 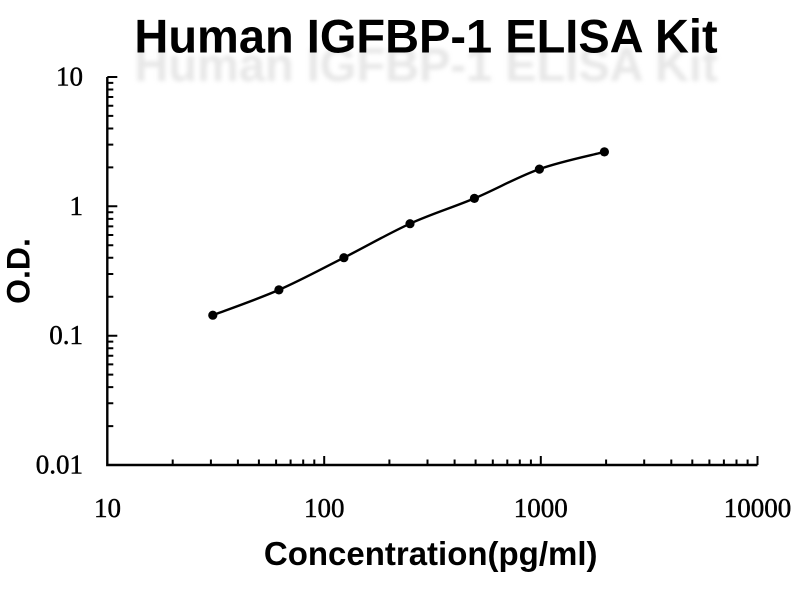 What do you see at coordinates (758, 508) in the screenshot?
I see `svg-text: 10000` at bounding box center [758, 508].